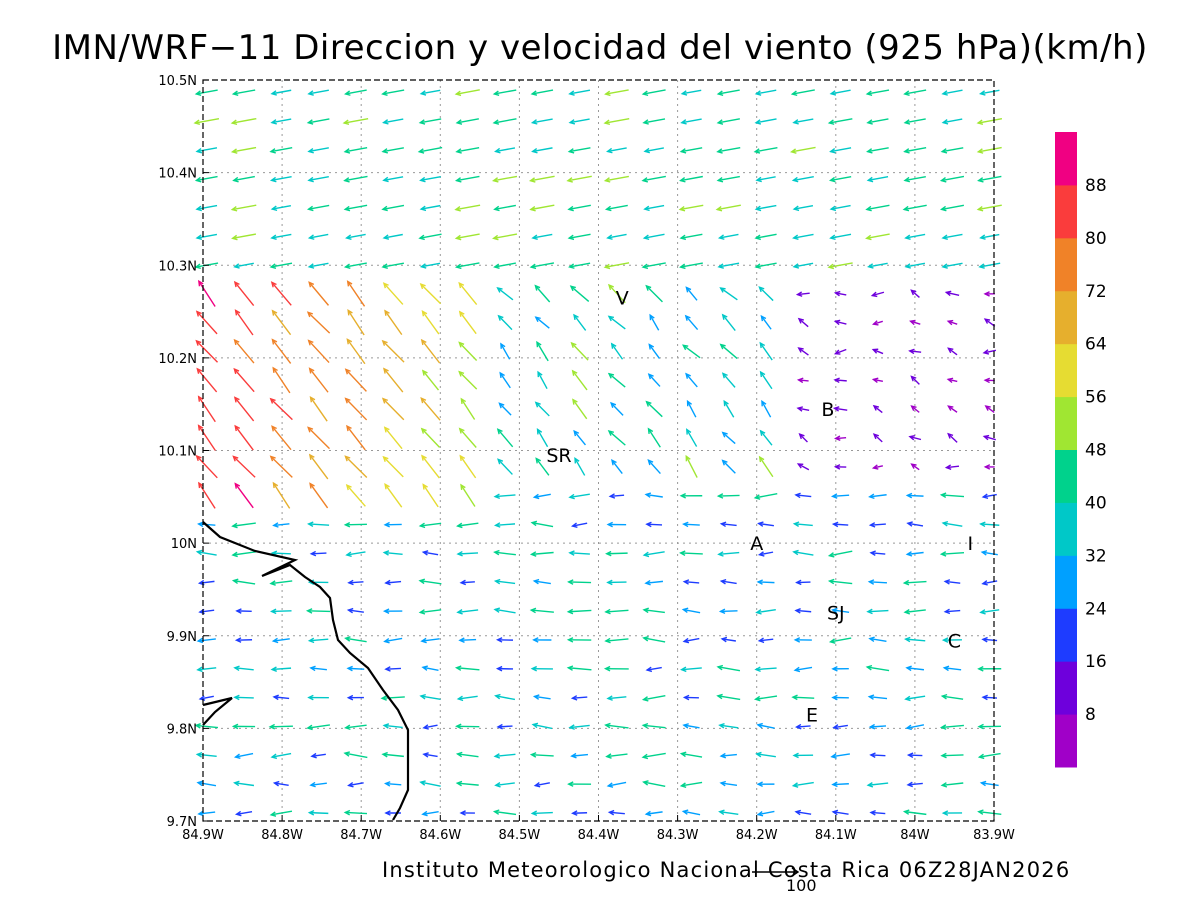  Describe the element at coordinates (182, 822) in the screenshot. I see `y-tick-label: 9.7N` at that location.